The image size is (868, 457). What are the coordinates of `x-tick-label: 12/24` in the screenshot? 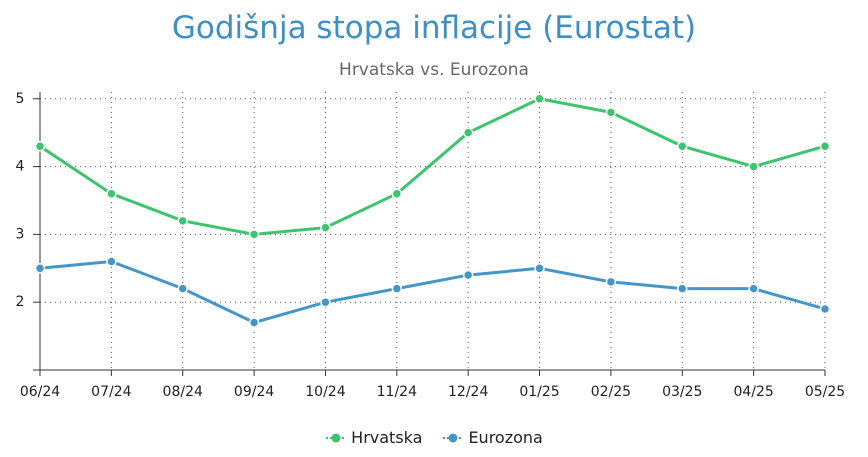 It's located at (468, 392).